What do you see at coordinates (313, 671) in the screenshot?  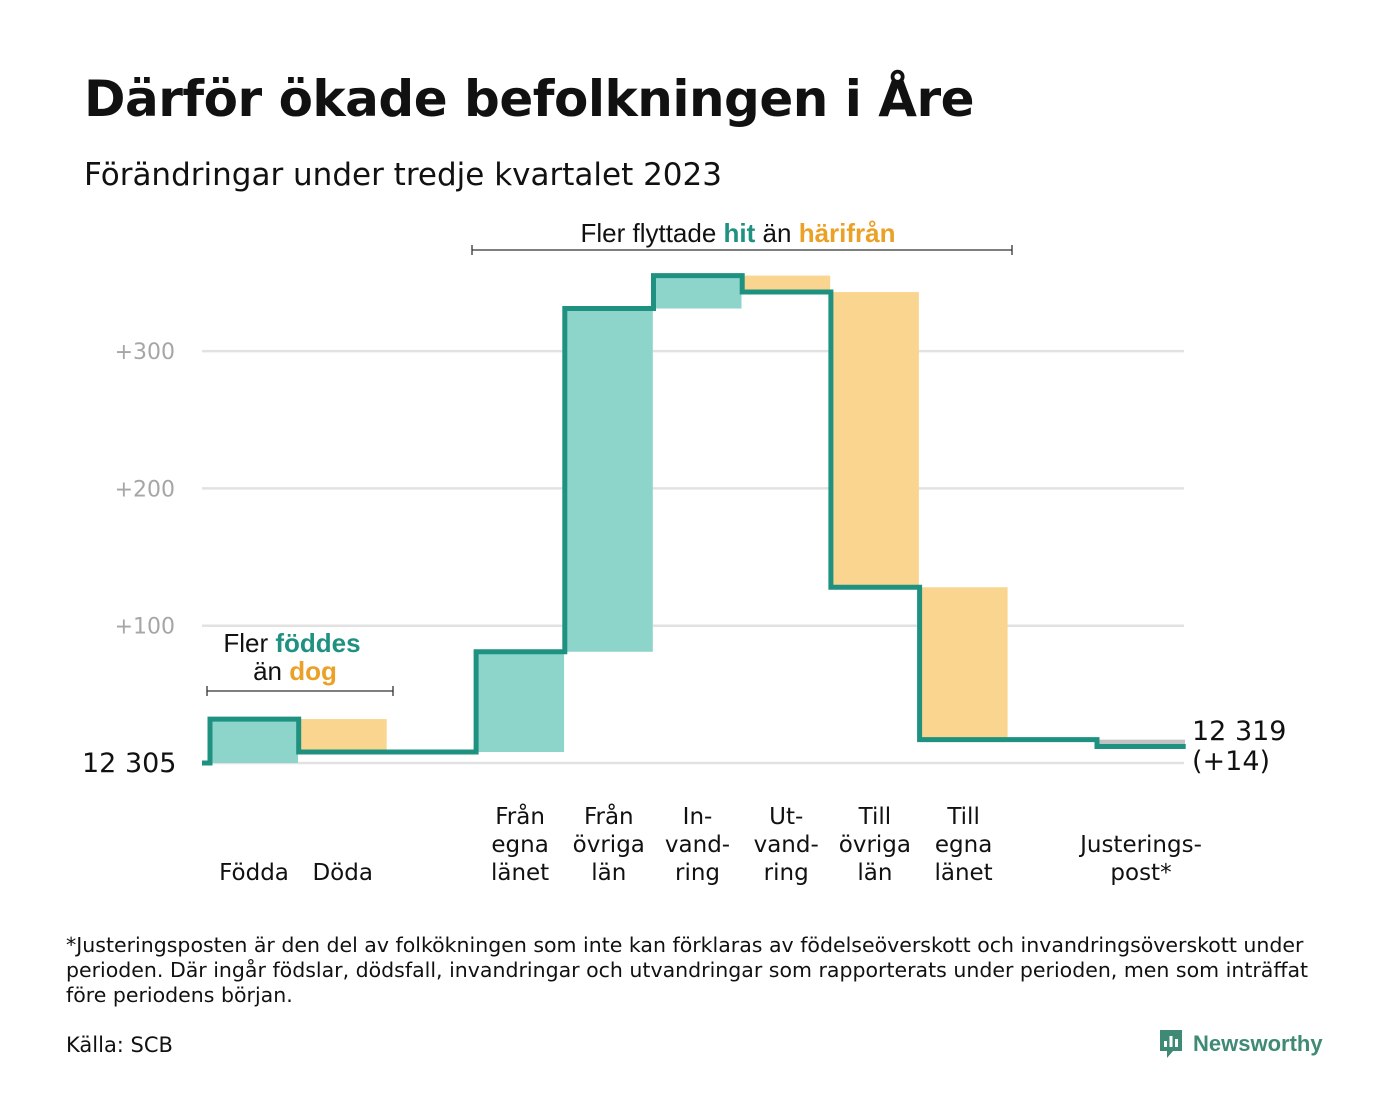 I see `births-annotation-highlight: dog` at bounding box center [313, 671].